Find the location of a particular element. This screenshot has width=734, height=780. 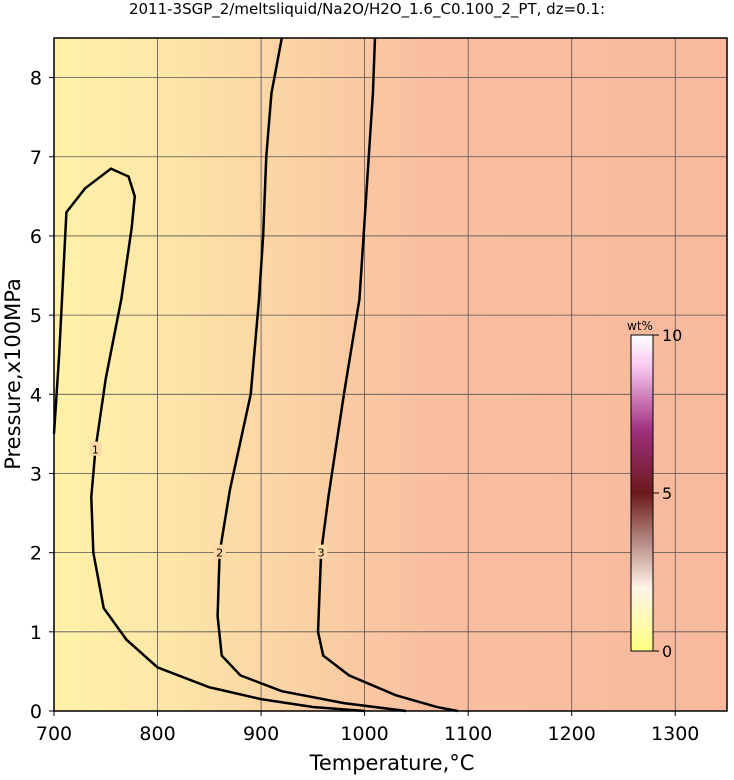

y-tick-label: 6 is located at coordinates (36, 237).